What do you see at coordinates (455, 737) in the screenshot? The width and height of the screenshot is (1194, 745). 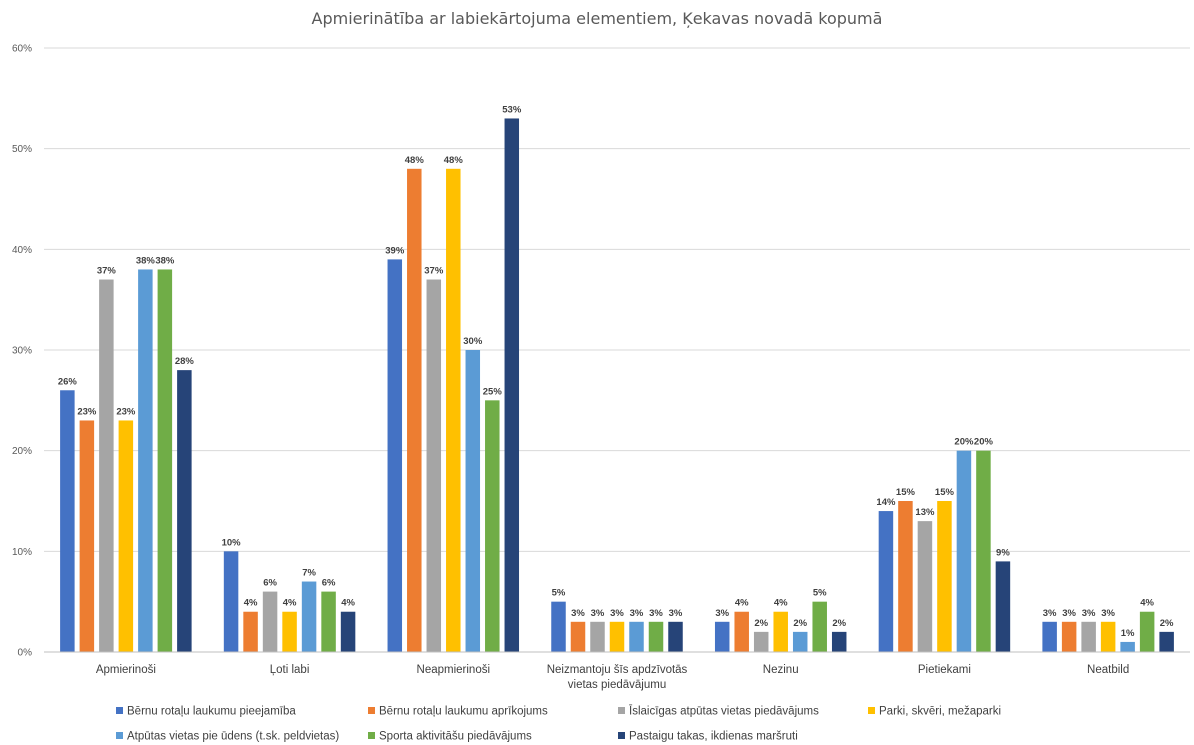 I see `legend-label: Sporta aktivitāšu piedāvājums` at bounding box center [455, 737].